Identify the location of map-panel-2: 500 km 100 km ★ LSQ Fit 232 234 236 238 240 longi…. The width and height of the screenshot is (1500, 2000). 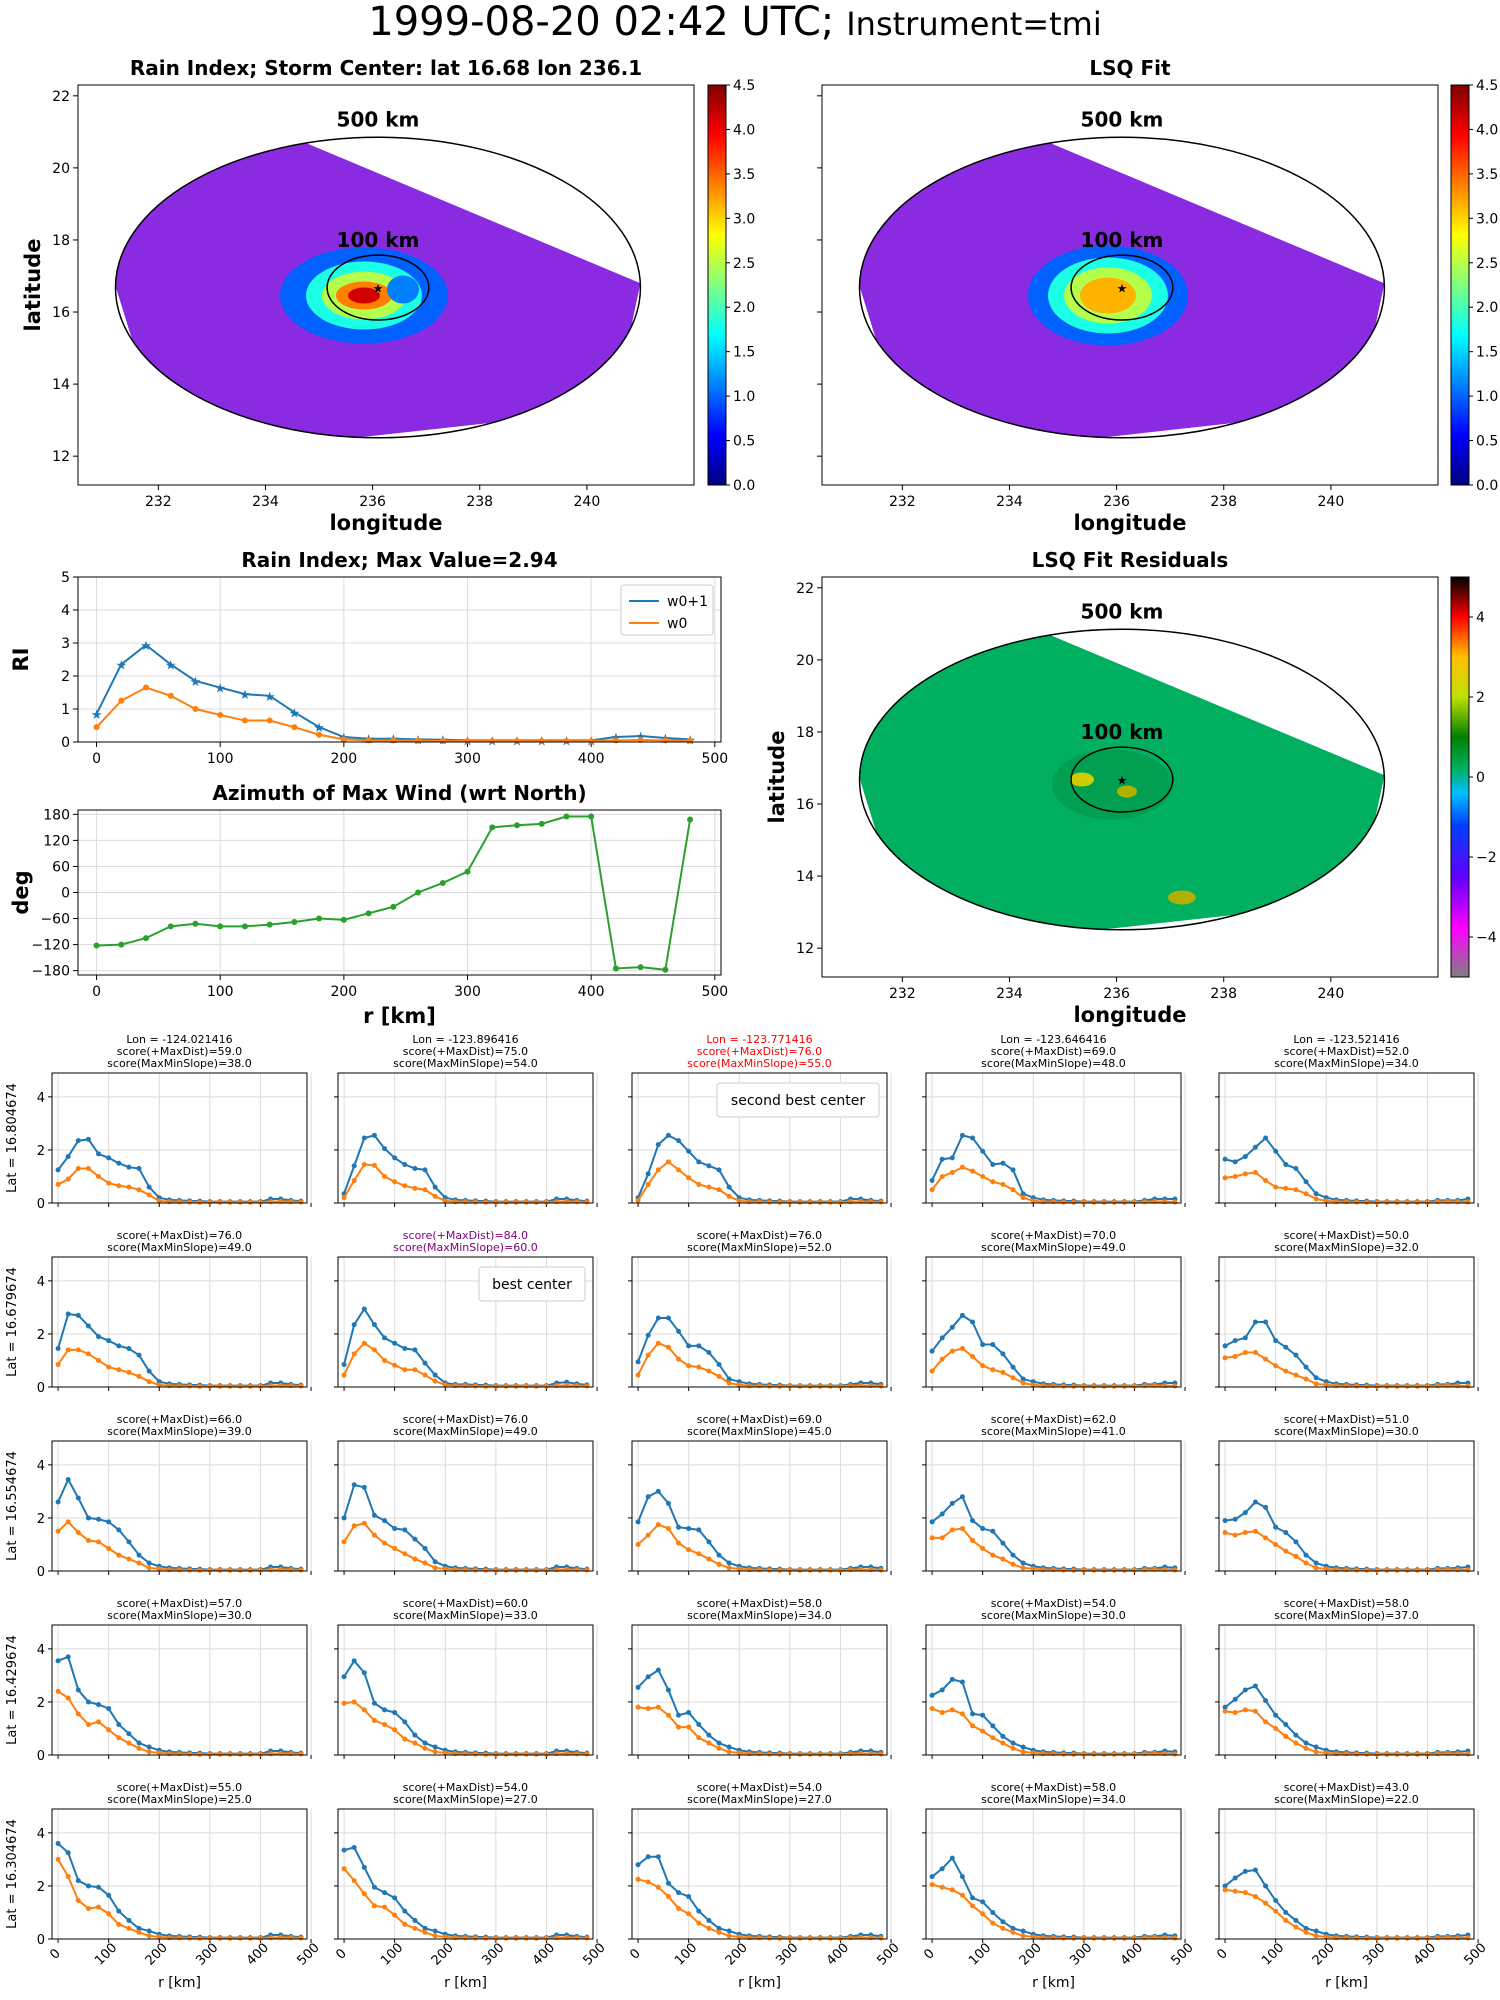
(1157, 295).